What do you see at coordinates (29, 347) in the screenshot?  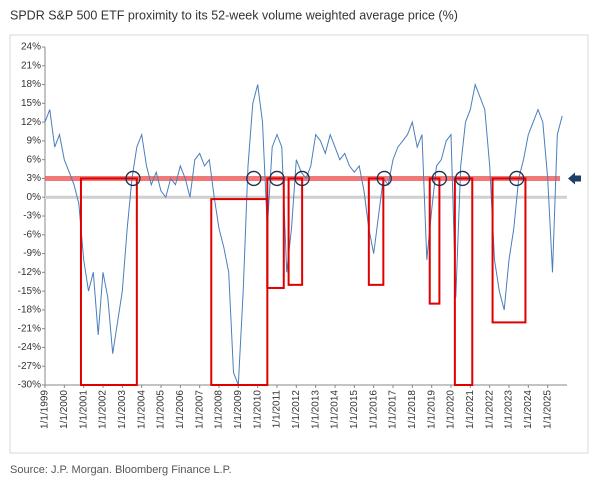 I see `y-tick-label: -24%` at bounding box center [29, 347].